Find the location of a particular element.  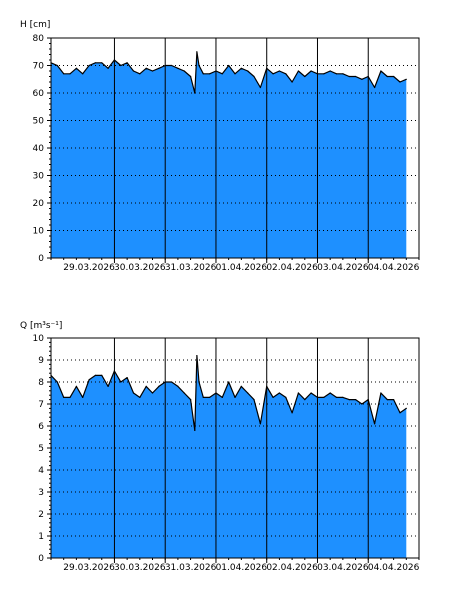

y-tick-label: 40 is located at coordinates (39, 149).